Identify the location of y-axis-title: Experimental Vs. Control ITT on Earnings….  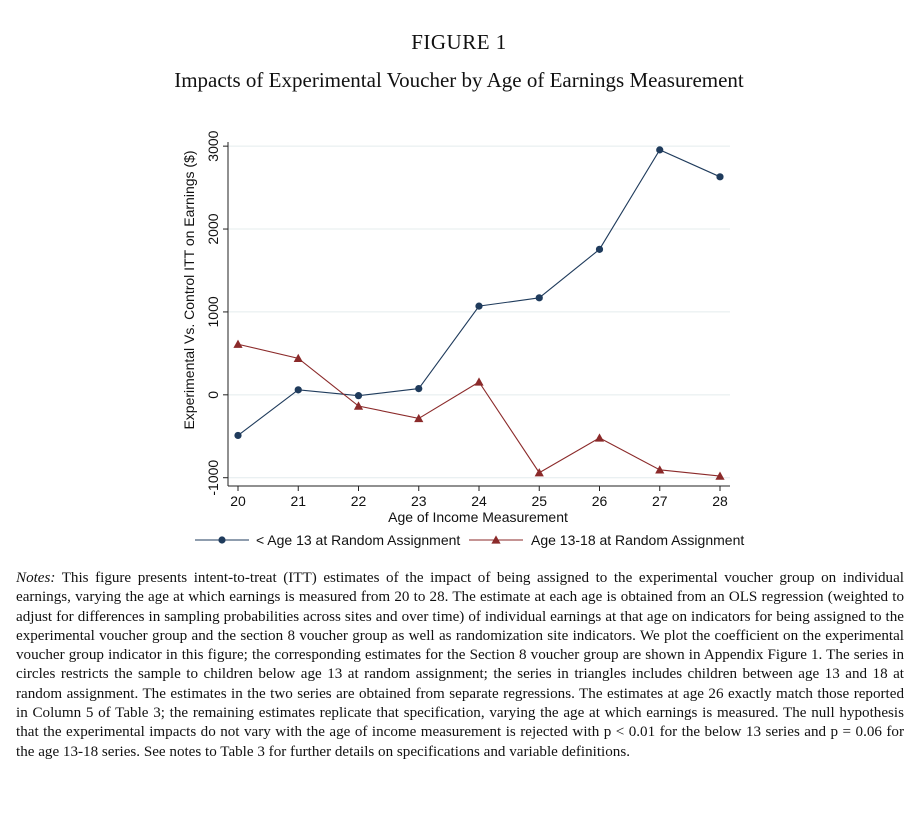
(189, 289).